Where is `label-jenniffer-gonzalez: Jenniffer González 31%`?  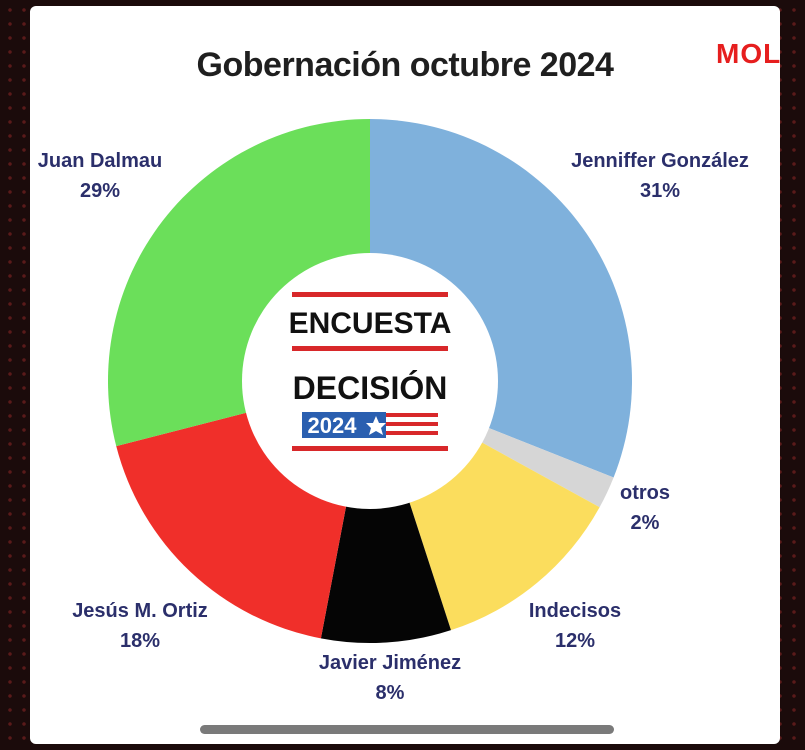
label-jenniffer-gonzalez: Jenniffer González 31% is located at coordinates (660, 176).